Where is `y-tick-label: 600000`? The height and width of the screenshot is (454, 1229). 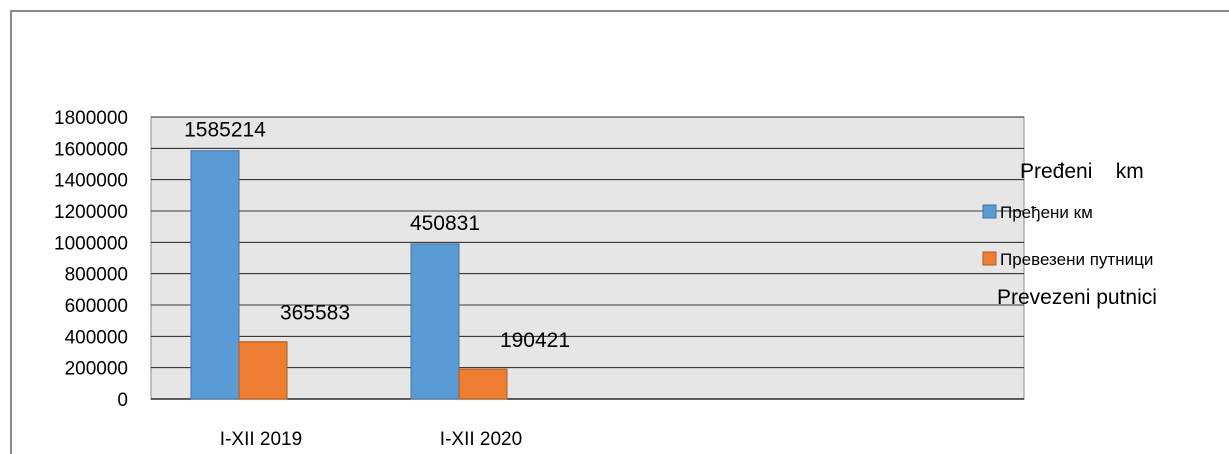 y-tick-label: 600000 is located at coordinates (96, 306).